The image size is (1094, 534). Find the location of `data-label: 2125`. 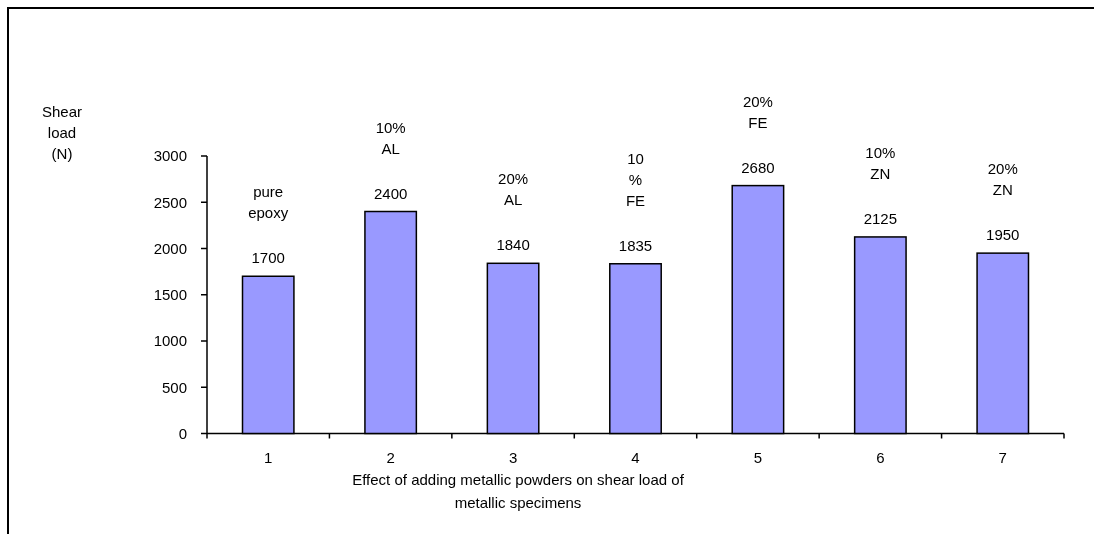

data-label: 2125 is located at coordinates (880, 218).